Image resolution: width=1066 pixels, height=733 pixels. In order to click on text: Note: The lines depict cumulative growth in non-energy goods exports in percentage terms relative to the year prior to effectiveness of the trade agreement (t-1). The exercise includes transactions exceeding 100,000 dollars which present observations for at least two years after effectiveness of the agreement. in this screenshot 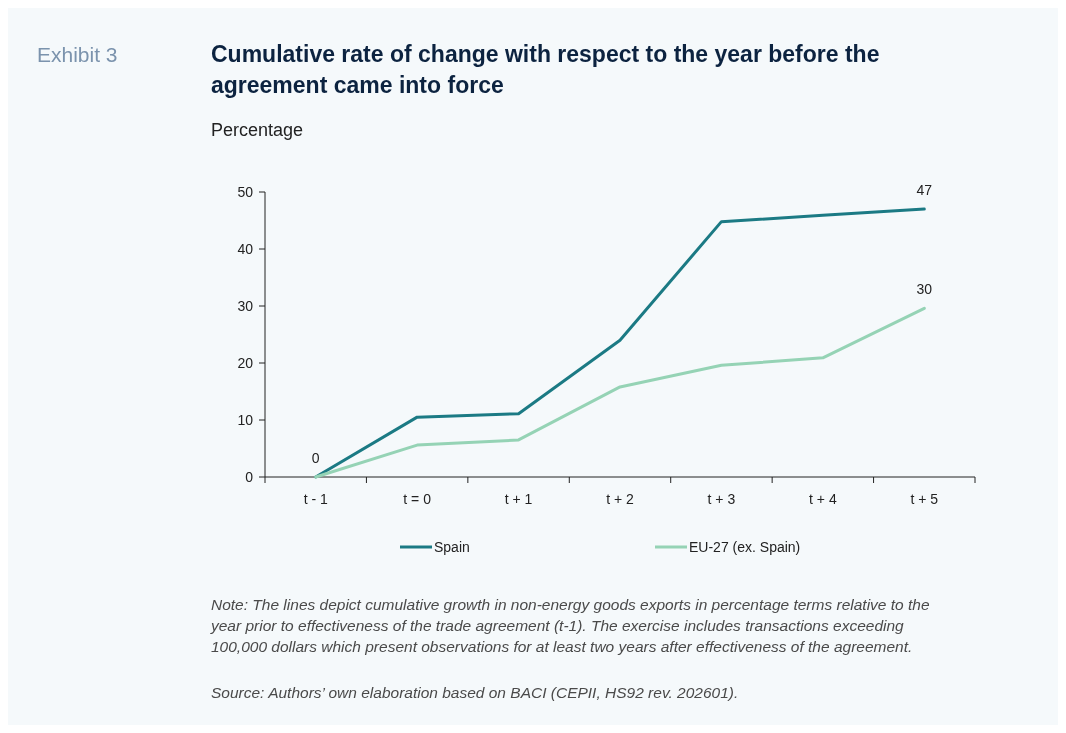, I will do `click(570, 625)`.